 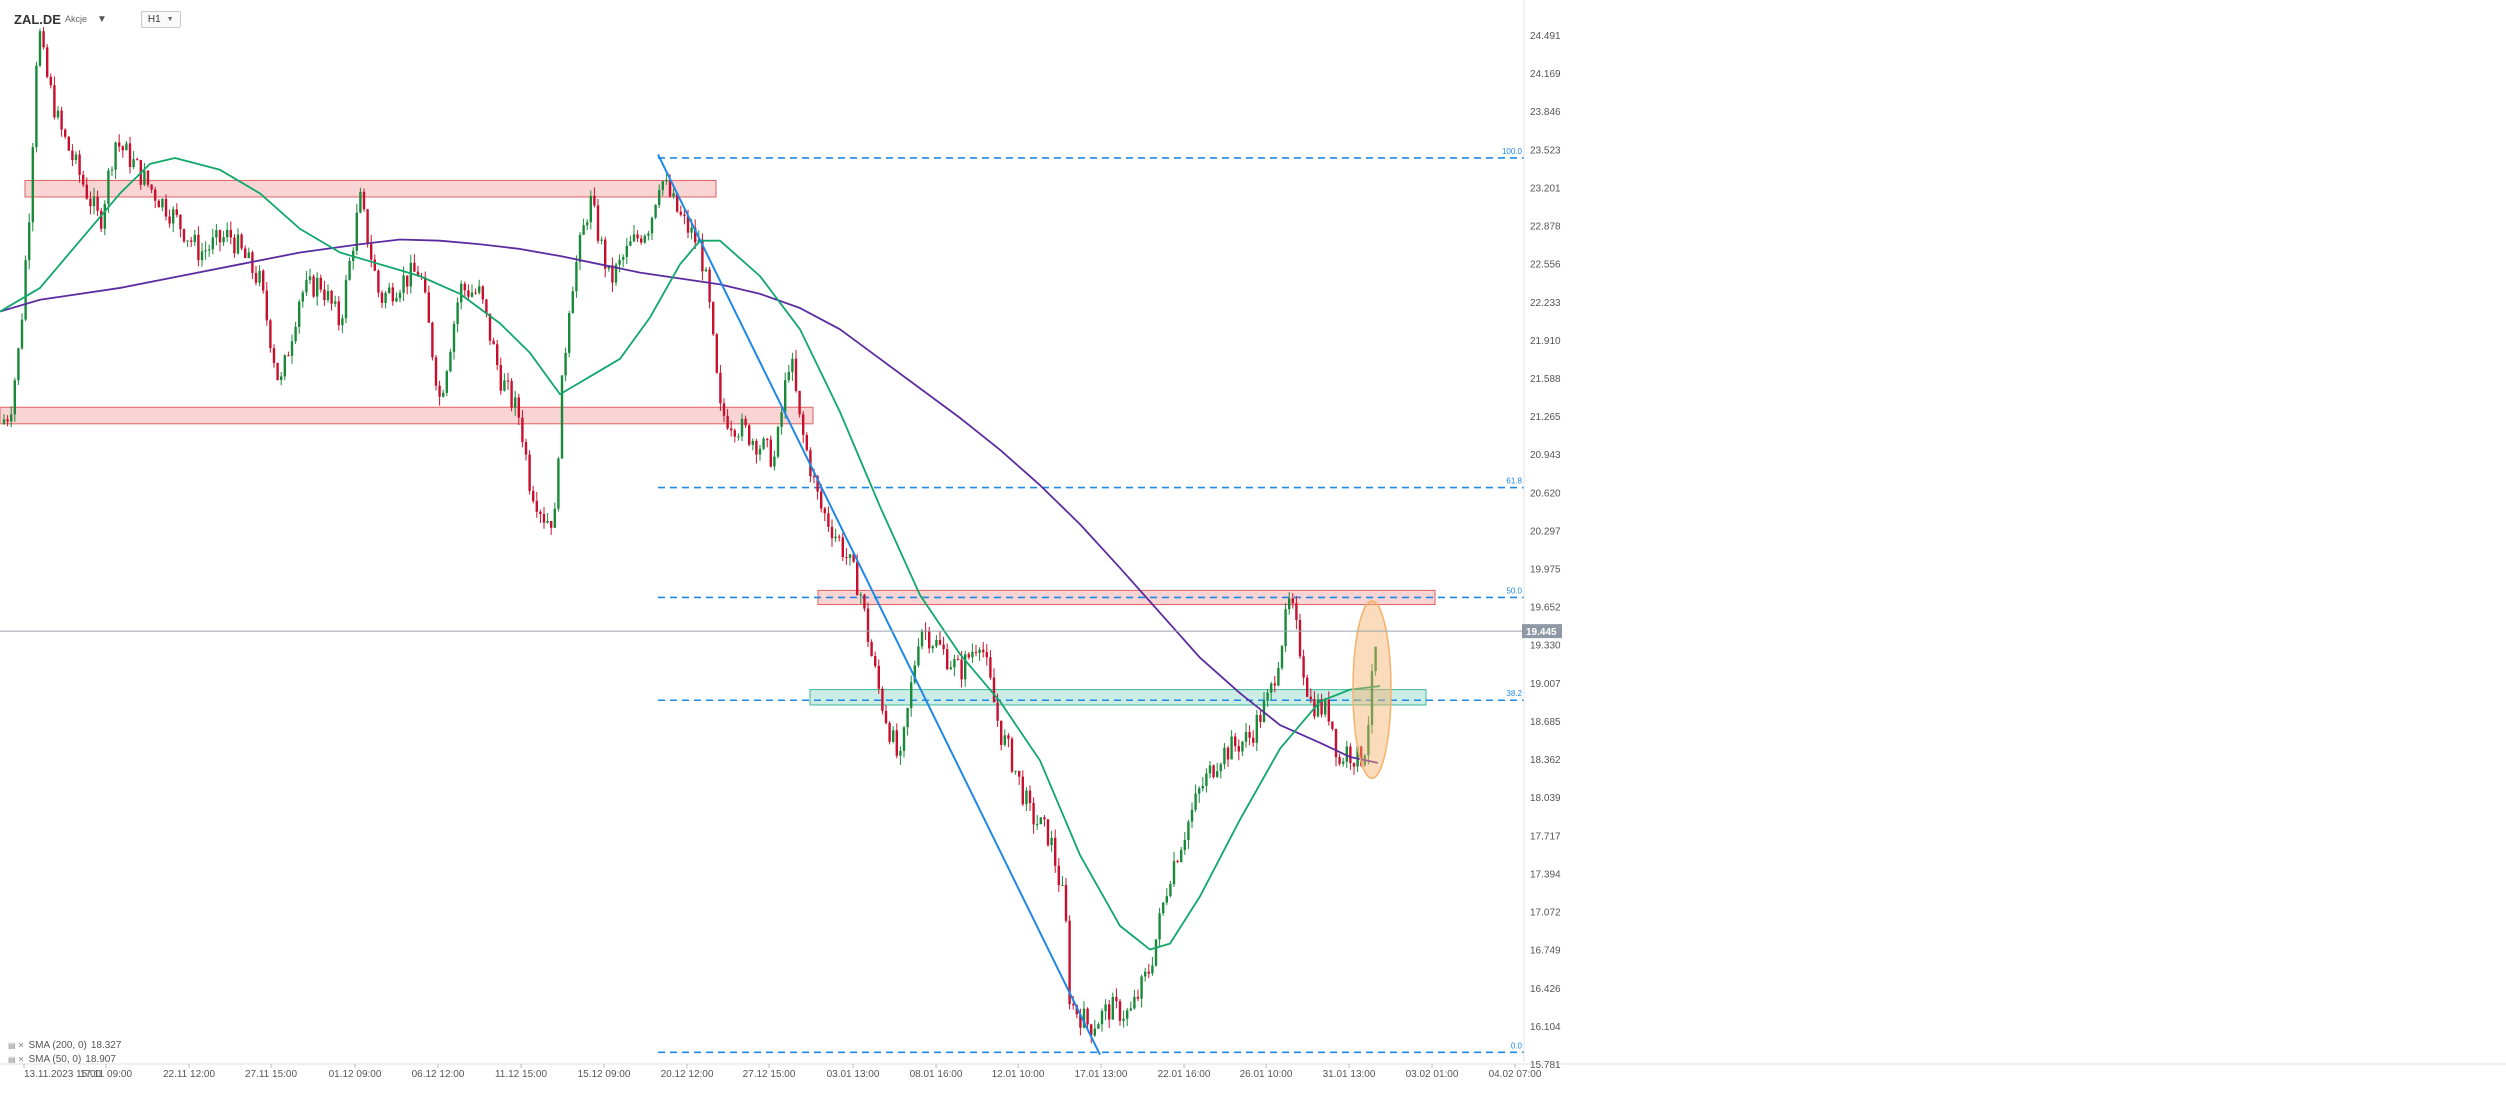 I want to click on legend-sma50: ▤ ✕ SMA (50, 0) 18.907, so click(x=62, y=1059).